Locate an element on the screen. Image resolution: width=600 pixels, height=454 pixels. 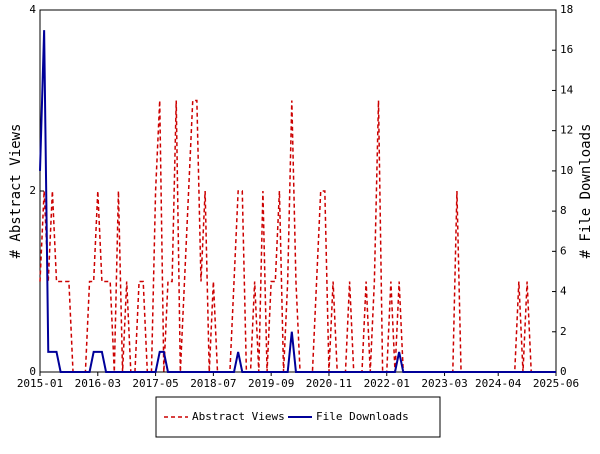
y2-tick-label: 18 is located at coordinates (566, 9).